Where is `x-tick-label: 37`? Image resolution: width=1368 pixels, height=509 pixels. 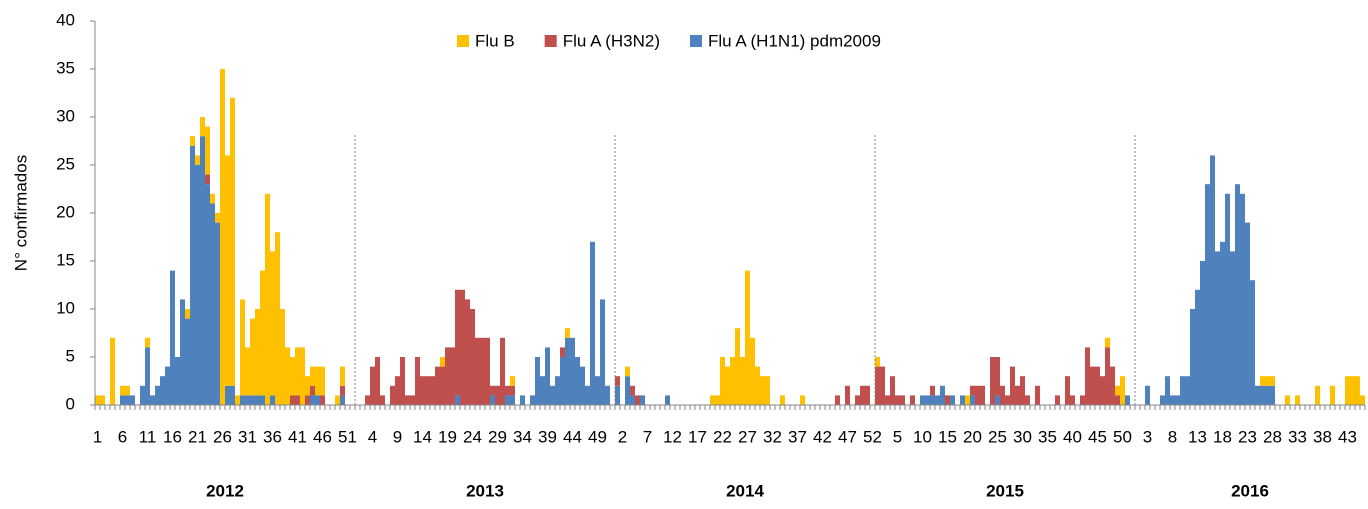
x-tick-label: 37 is located at coordinates (797, 436).